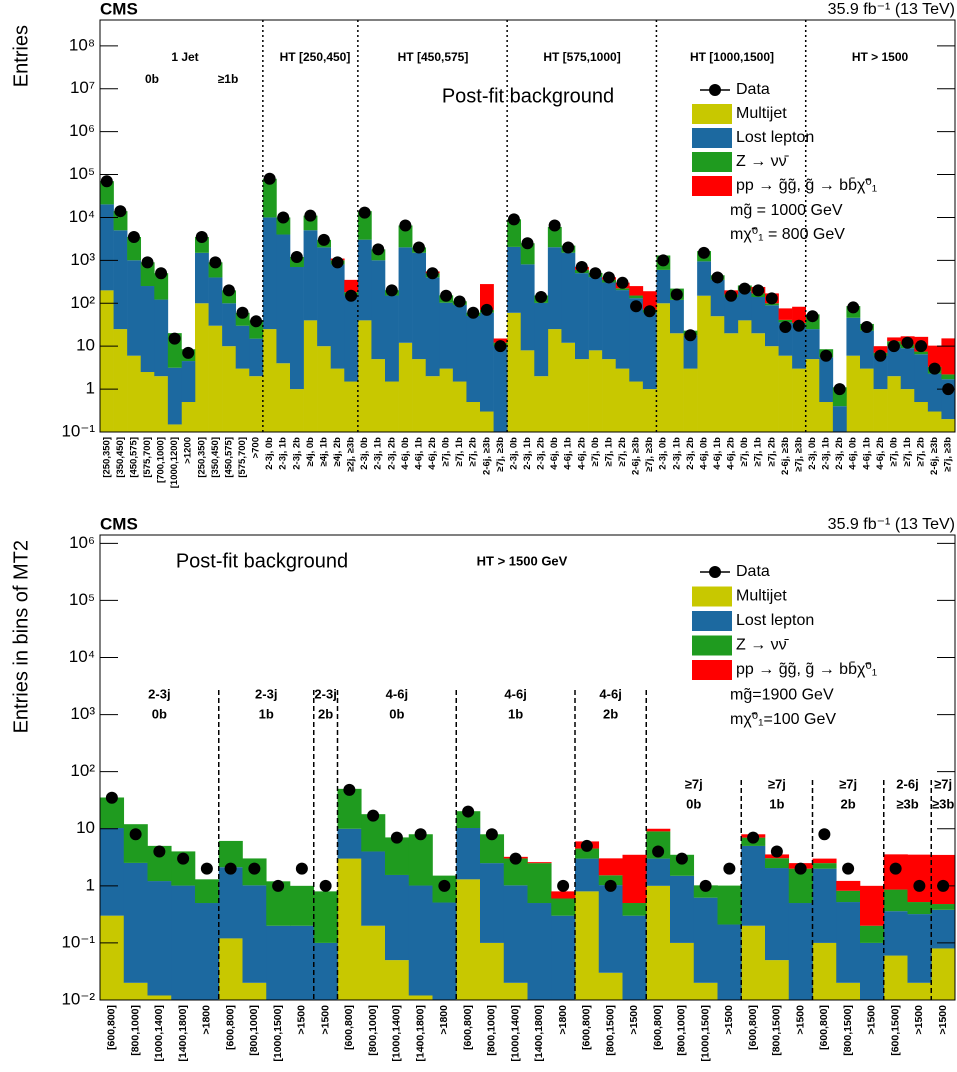  Describe the element at coordinates (351, 454) in the screenshot. I see `x-tick-label: ≥2j, ≥3b` at that location.